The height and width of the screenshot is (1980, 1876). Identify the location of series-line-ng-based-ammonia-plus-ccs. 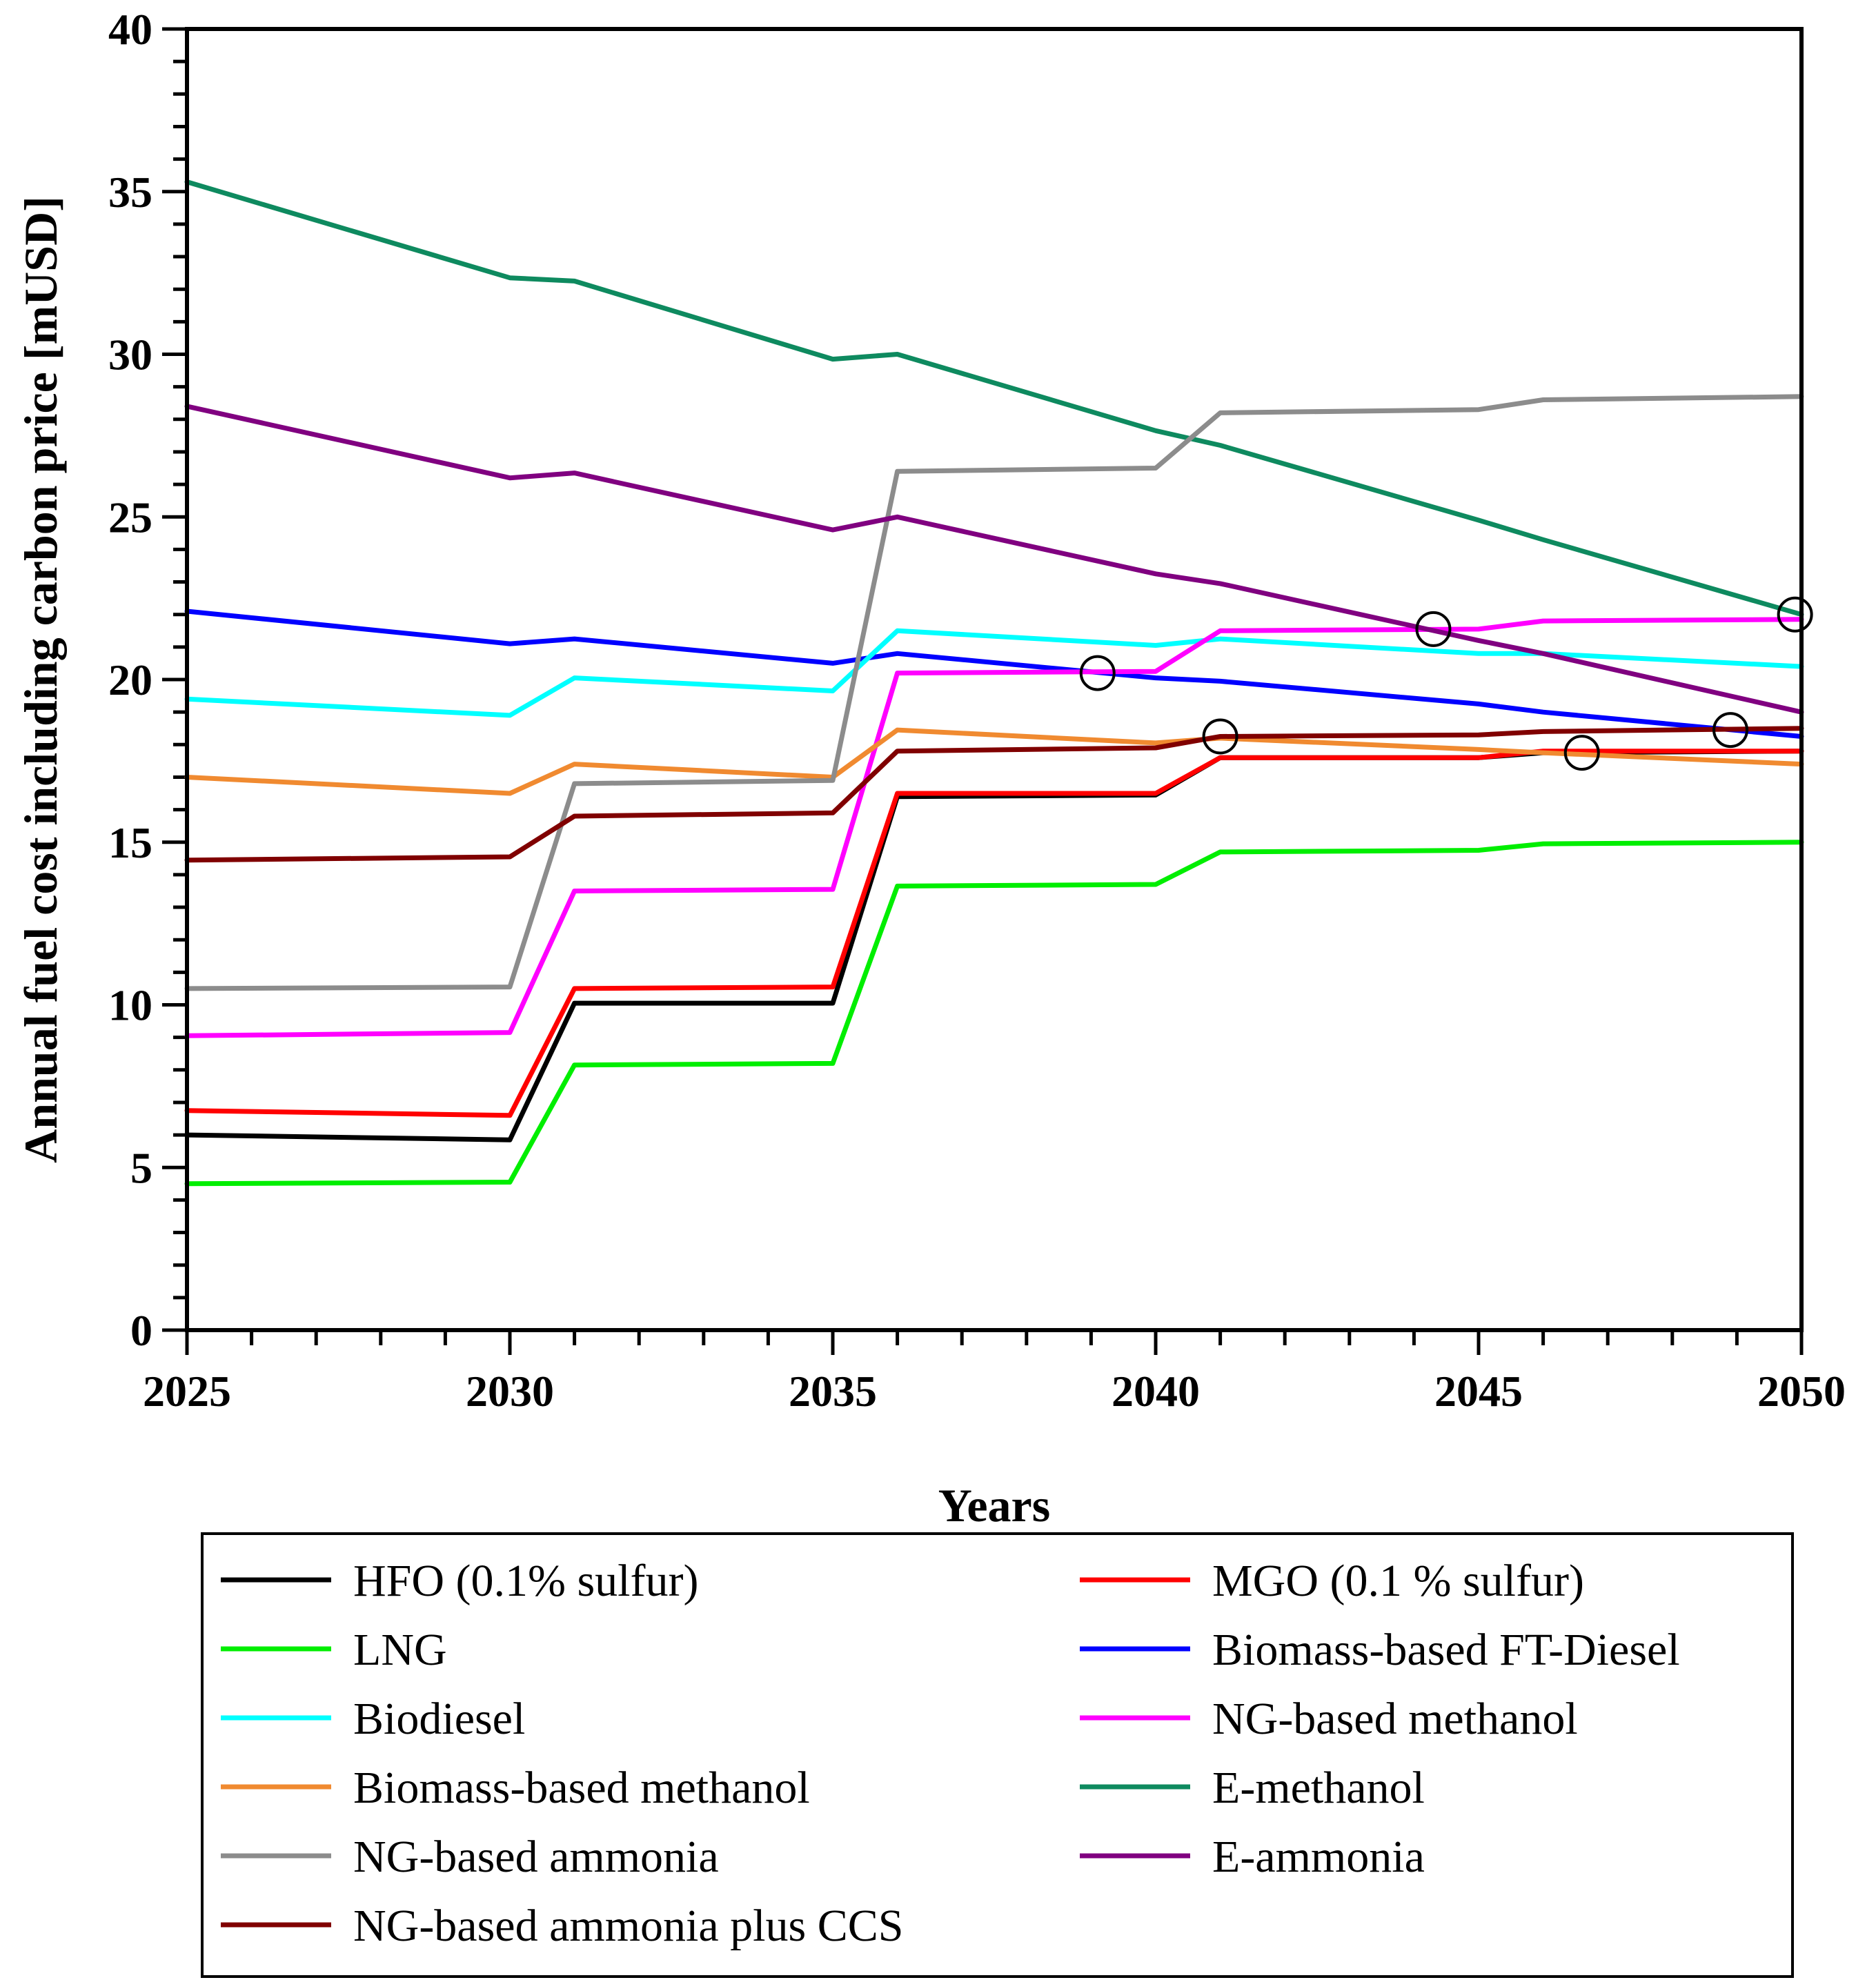
(994, 794).